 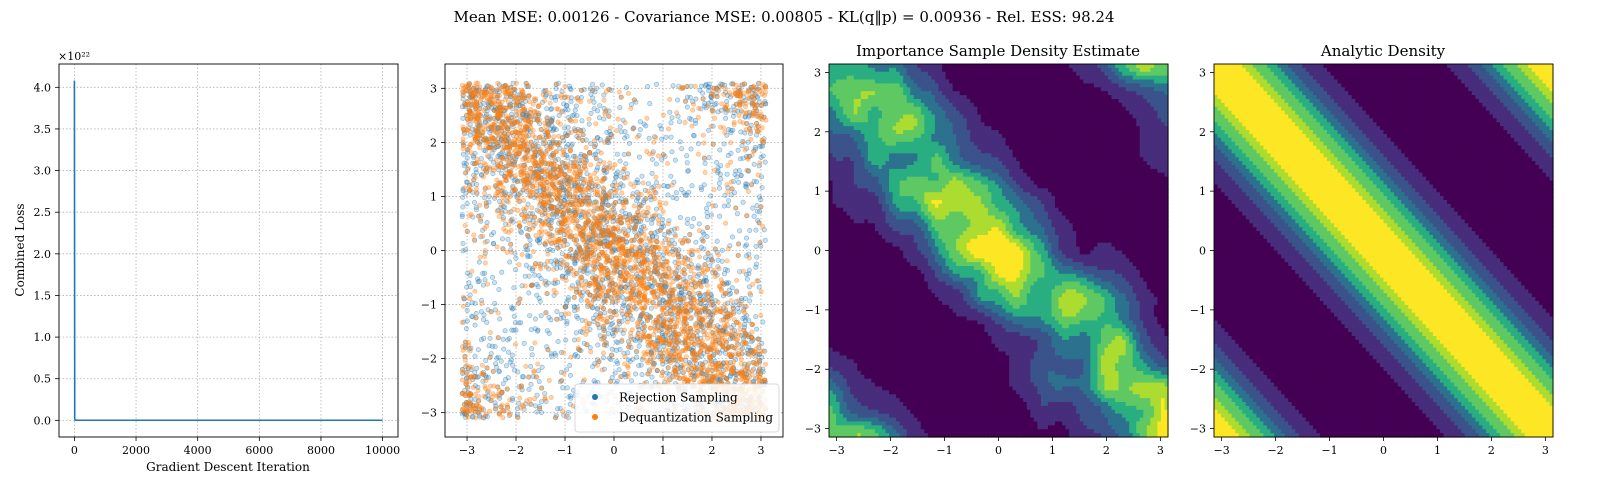 What do you see at coordinates (228, 251) in the screenshot?
I see `loss-series-line` at bounding box center [228, 251].